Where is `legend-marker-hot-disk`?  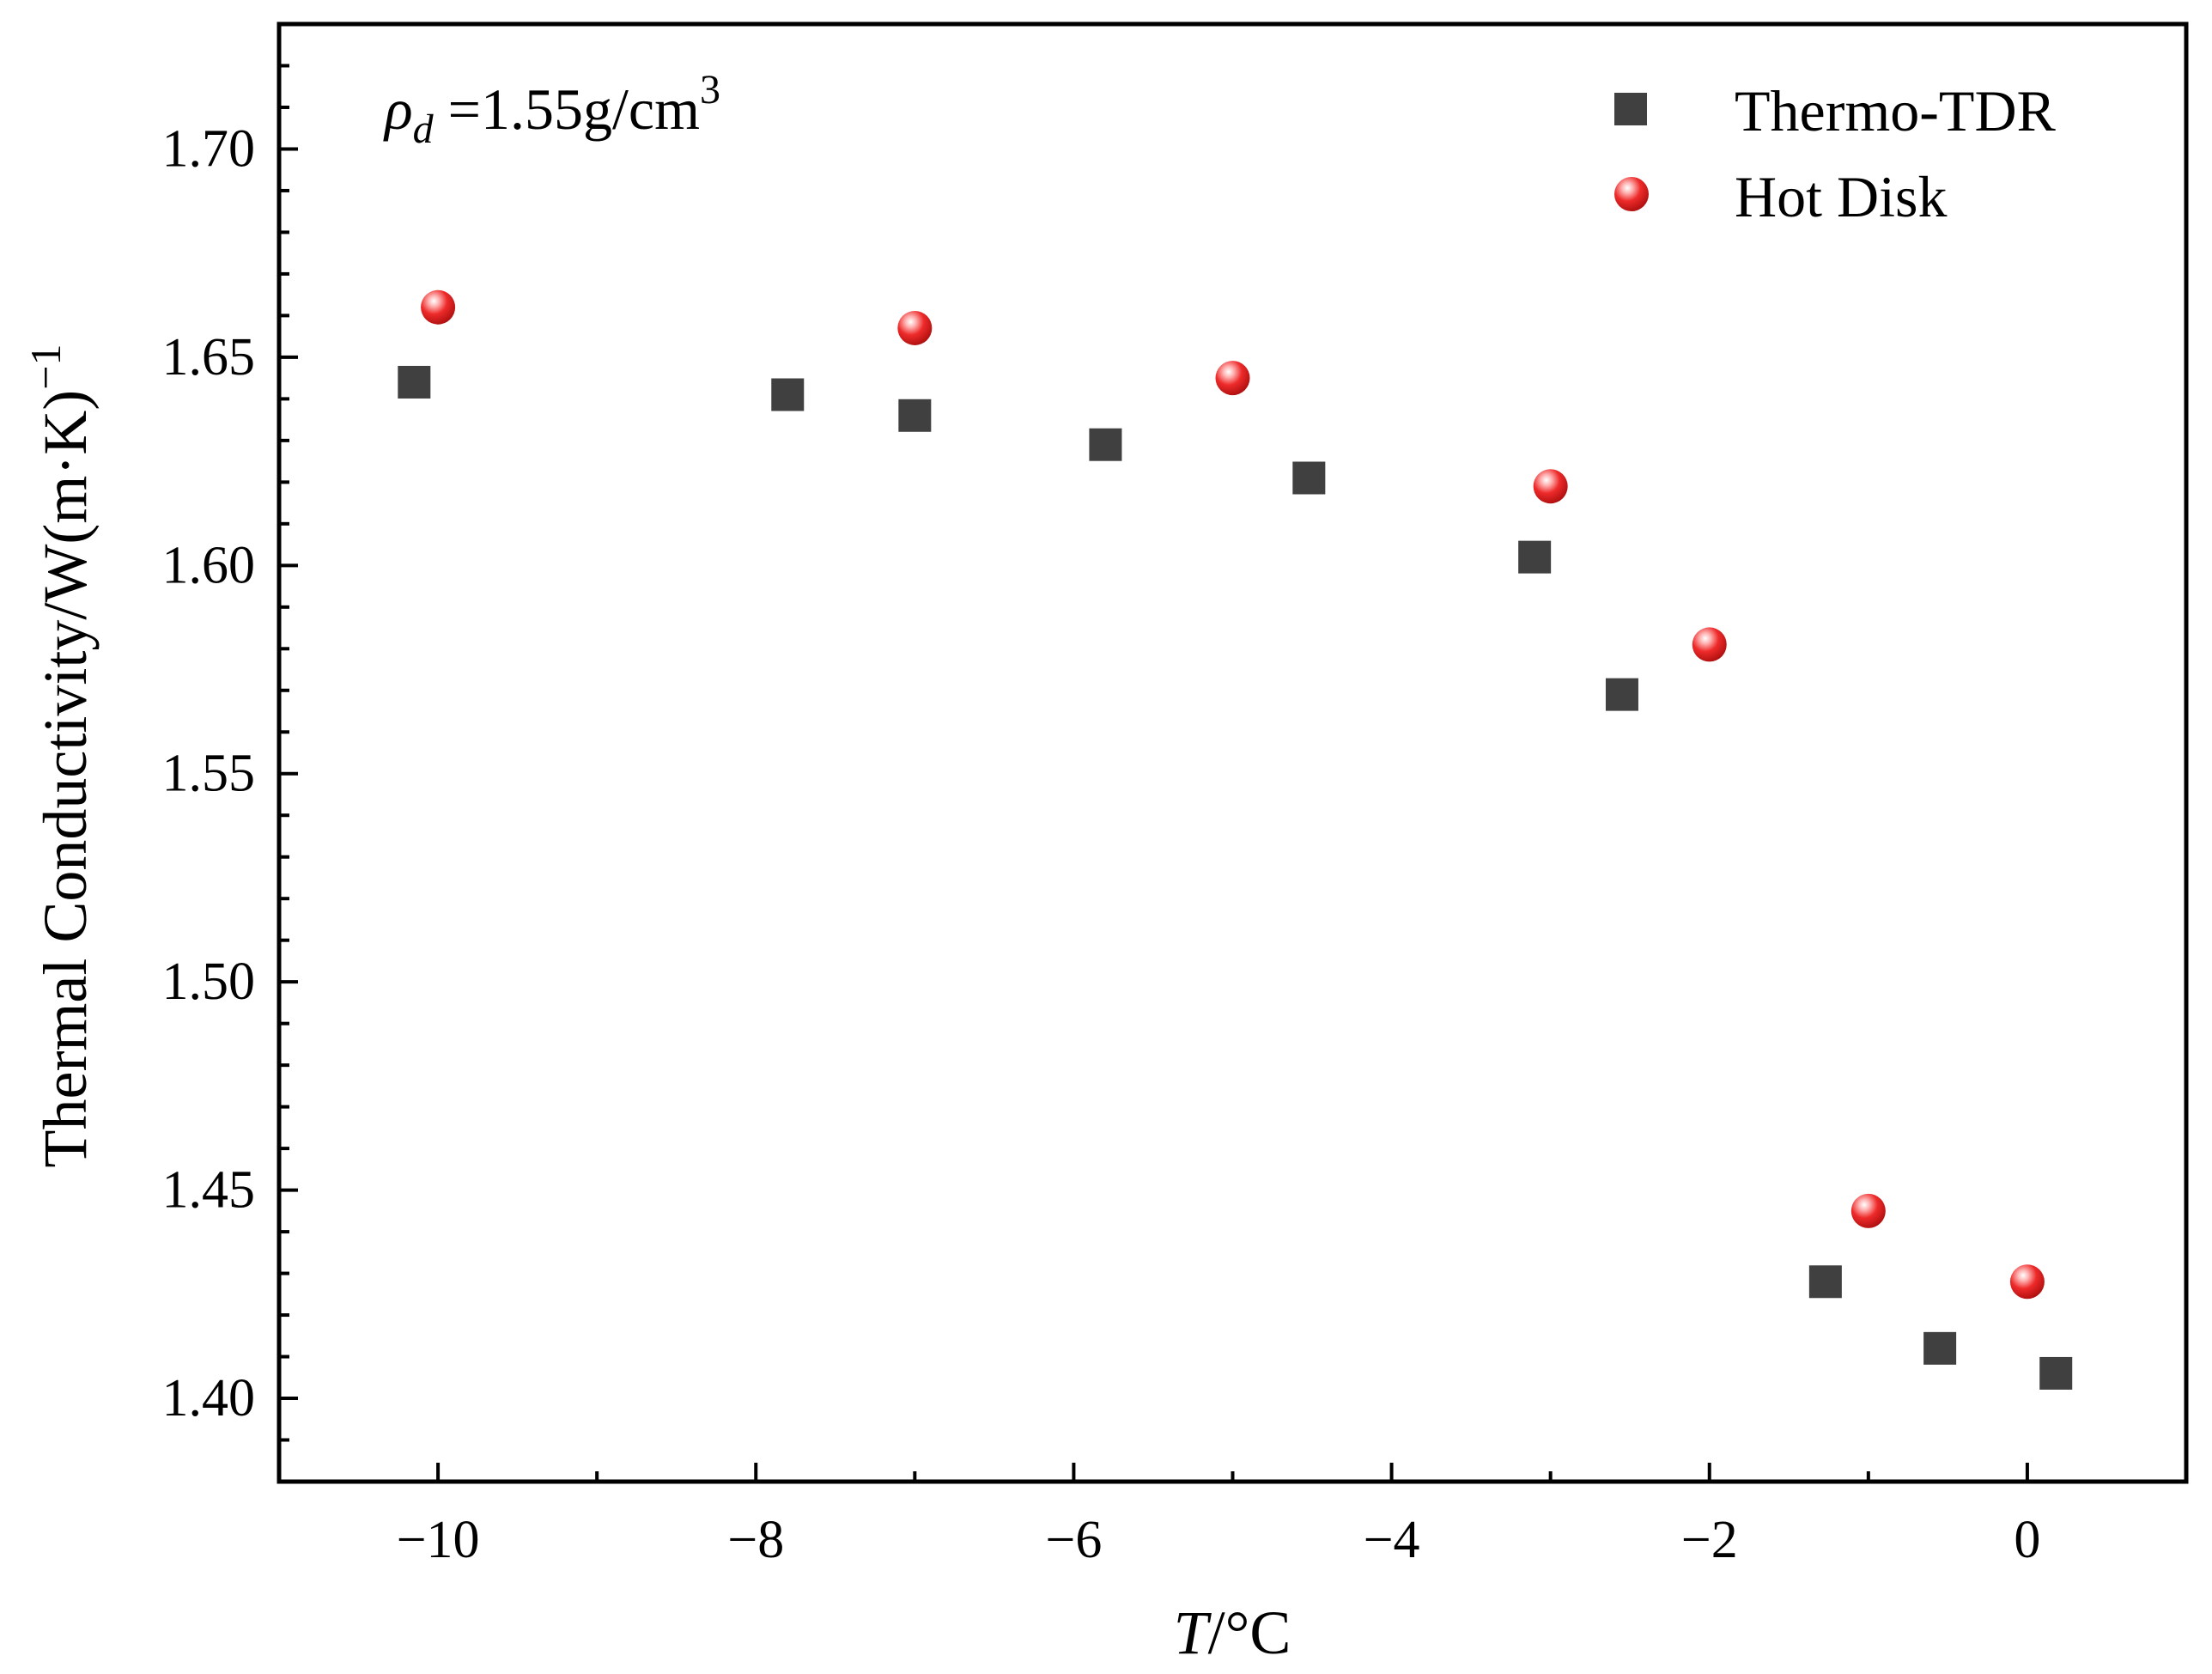 legend-marker-hot-disk is located at coordinates (1631, 194).